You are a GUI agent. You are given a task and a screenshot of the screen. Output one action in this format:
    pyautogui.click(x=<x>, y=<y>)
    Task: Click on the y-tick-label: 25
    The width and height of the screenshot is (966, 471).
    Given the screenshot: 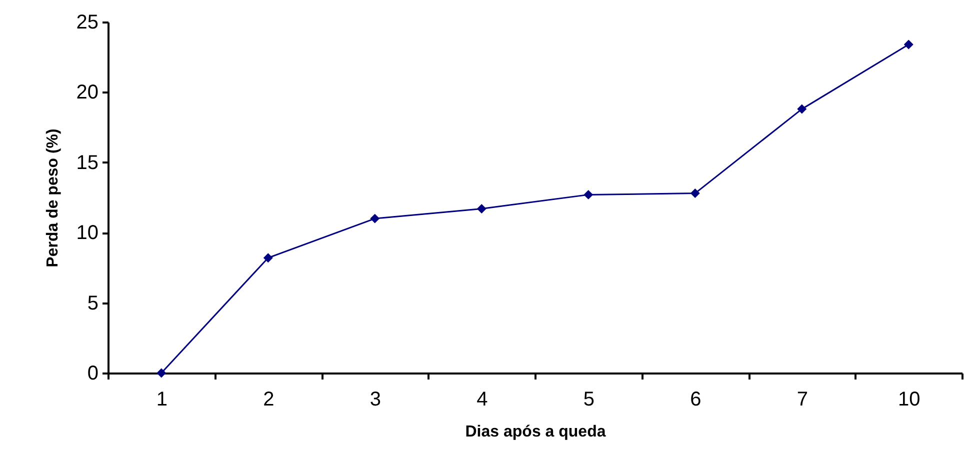 What is the action you would take?
    pyautogui.click(x=87, y=23)
    